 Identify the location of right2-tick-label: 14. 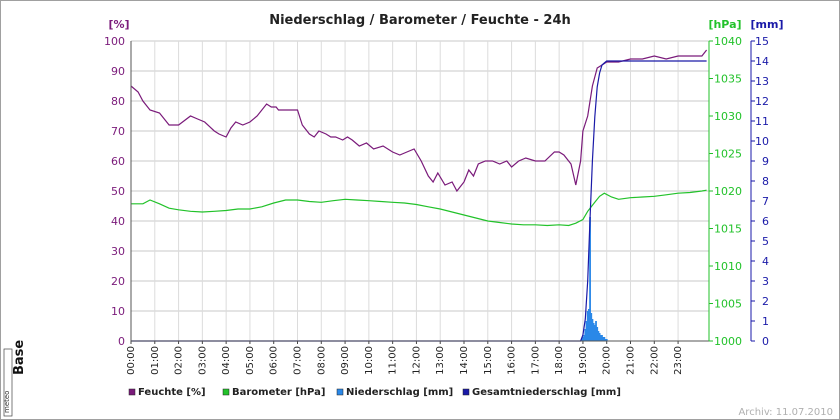
(762, 61).